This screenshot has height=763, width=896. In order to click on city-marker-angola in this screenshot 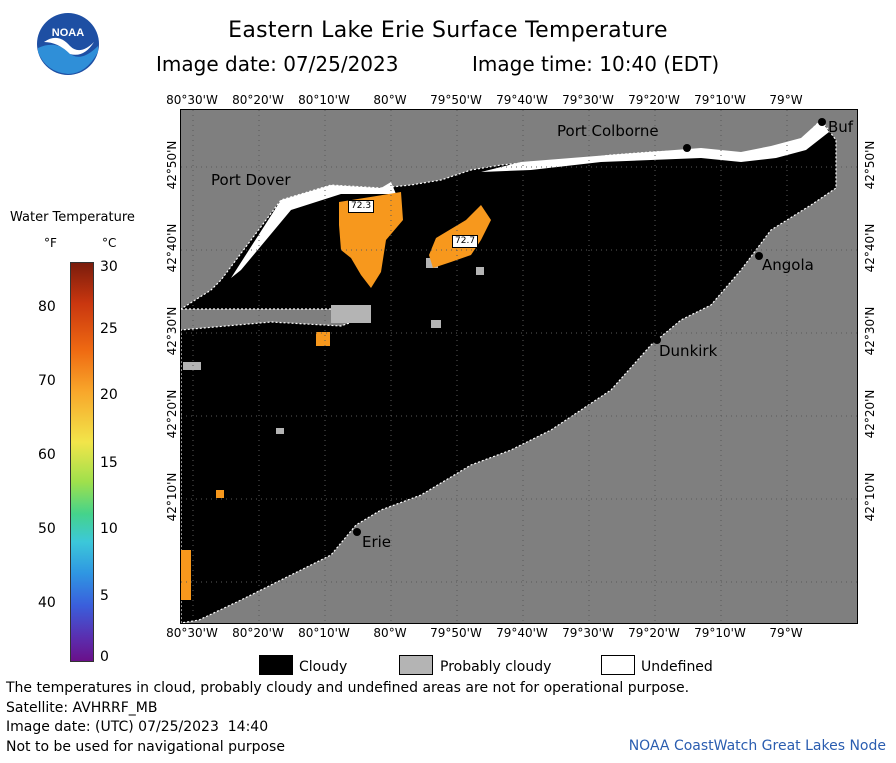, I will do `click(759, 256)`.